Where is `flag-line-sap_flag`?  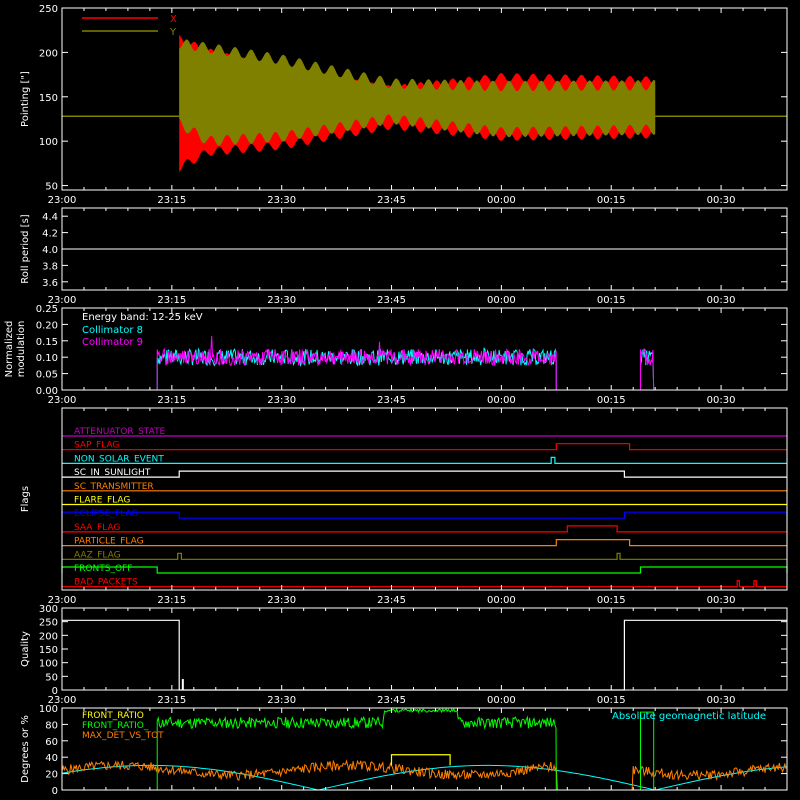 flag-line-sap_flag is located at coordinates (424, 447).